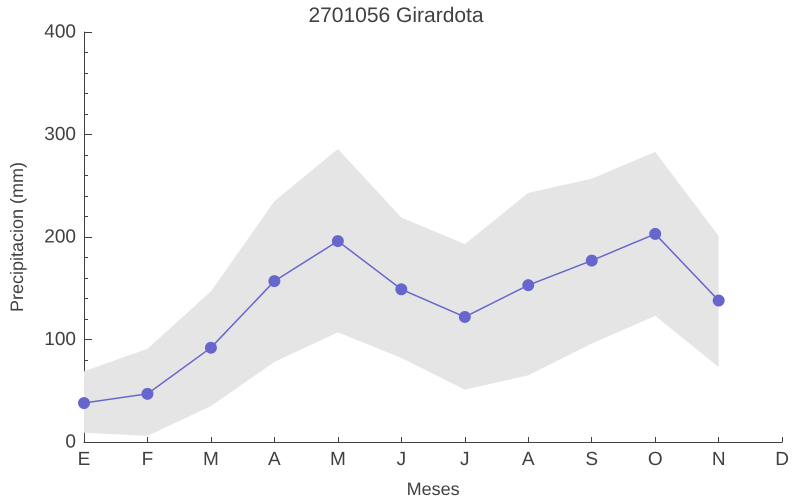 This screenshot has height=503, width=792. Describe the element at coordinates (148, 459) in the screenshot. I see `x-tick-label: F` at that location.